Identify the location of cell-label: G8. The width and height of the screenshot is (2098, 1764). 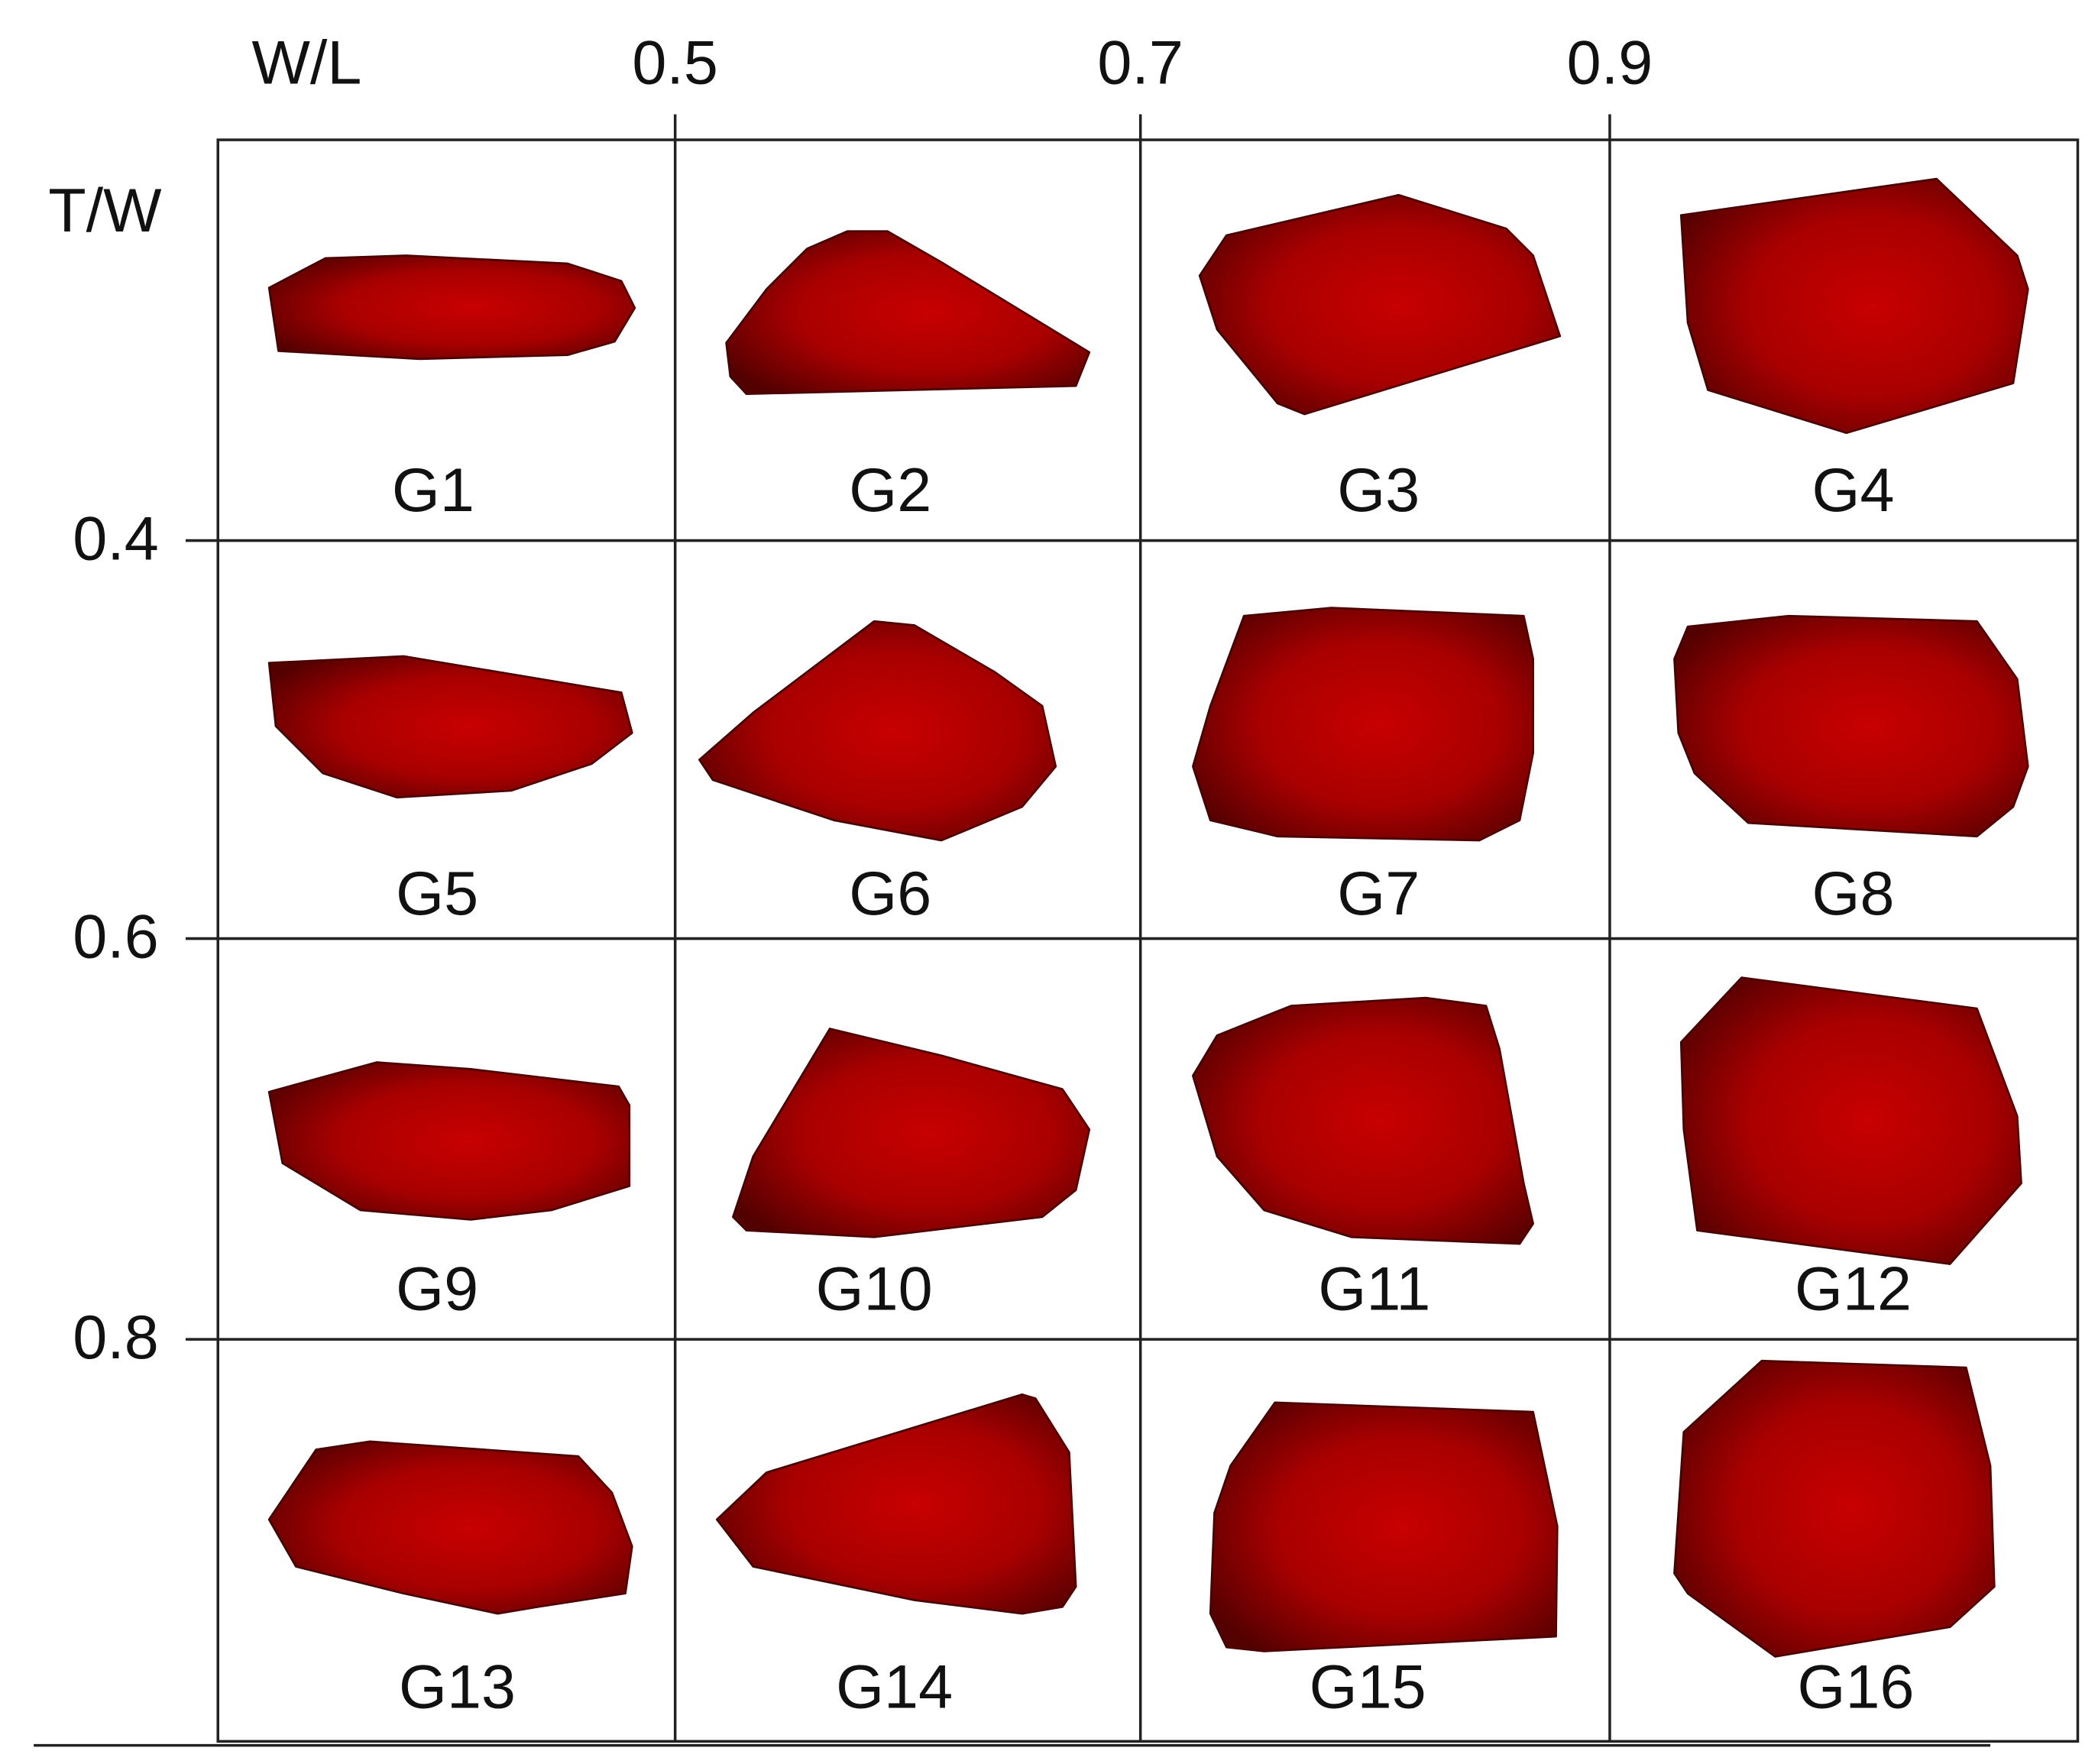
(1853, 893).